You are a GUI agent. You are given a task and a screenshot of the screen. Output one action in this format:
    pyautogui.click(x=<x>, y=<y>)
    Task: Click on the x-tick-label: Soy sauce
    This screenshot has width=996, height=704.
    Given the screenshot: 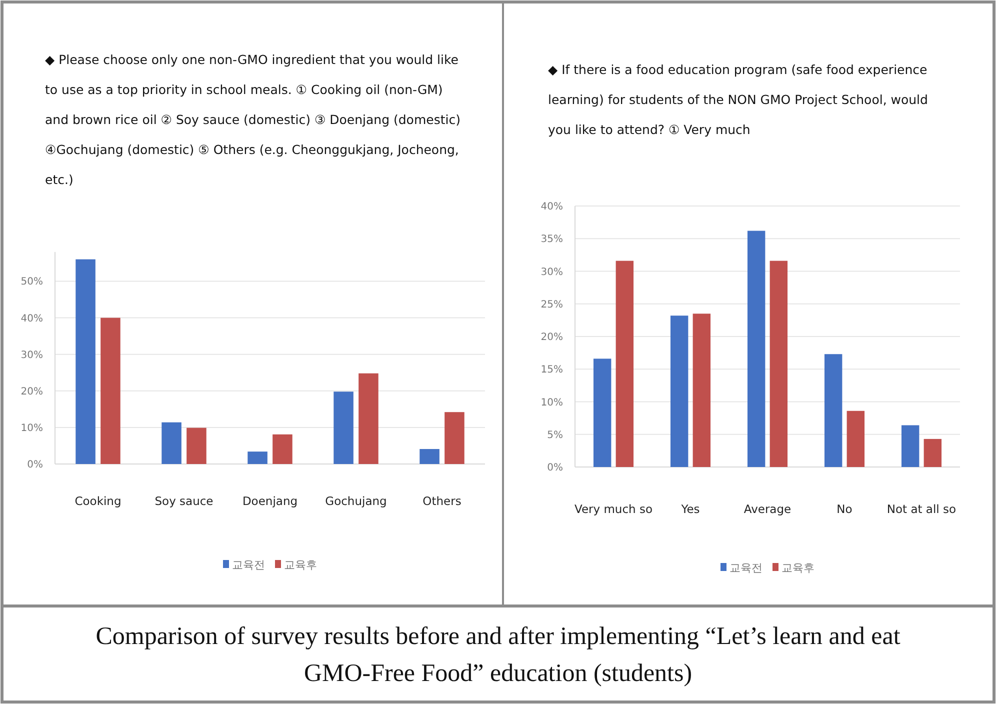 What is the action you would take?
    pyautogui.click(x=184, y=501)
    